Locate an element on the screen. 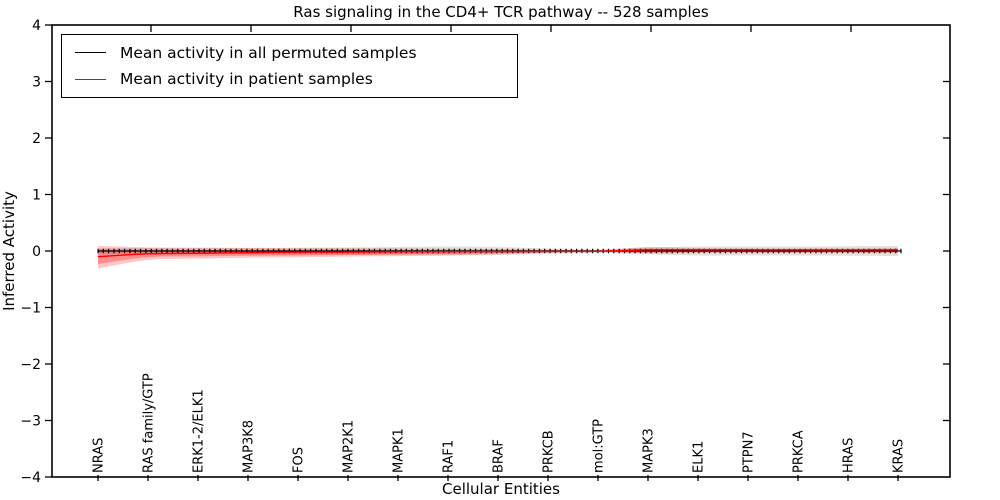  y-tick-label: −1 is located at coordinates (30, 309).